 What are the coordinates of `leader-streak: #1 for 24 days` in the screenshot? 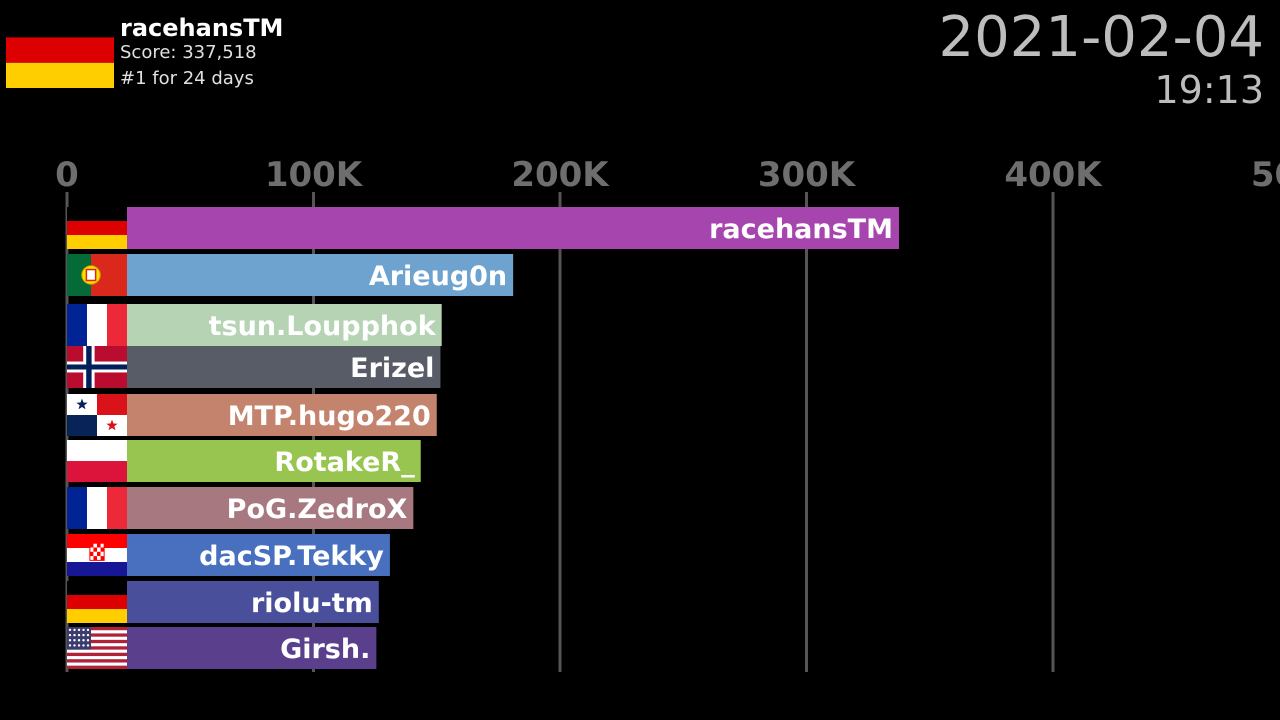 It's located at (187, 78).